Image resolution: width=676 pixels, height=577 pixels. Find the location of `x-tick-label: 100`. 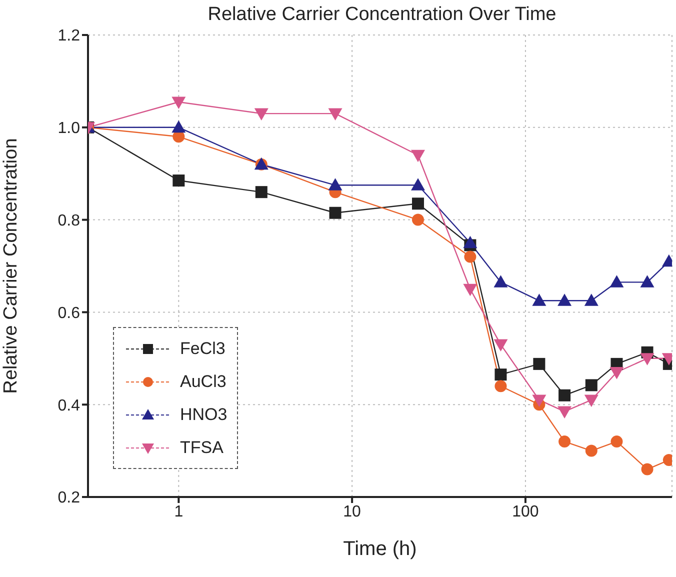

x-tick-label: 100 is located at coordinates (525, 511).